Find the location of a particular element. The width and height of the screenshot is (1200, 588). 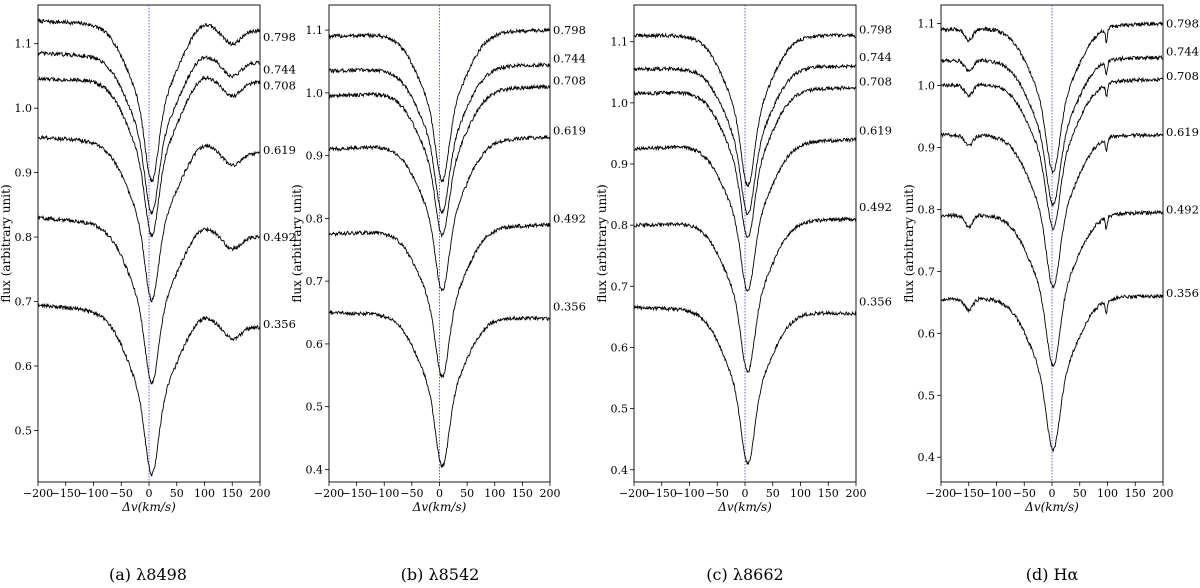

panel-caption: (a) λ8498 is located at coordinates (148, 574).